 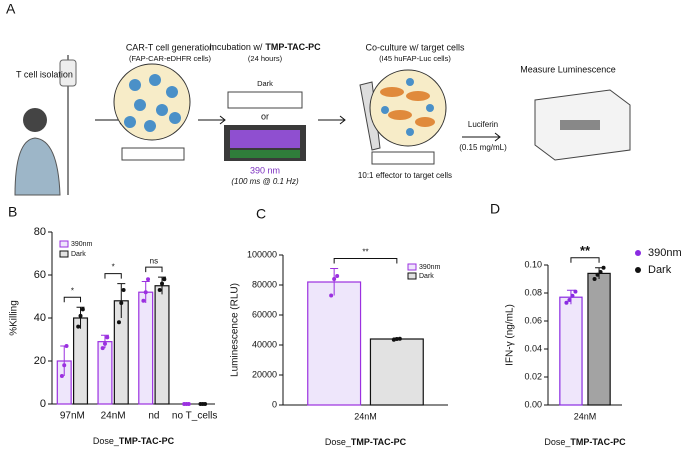 What do you see at coordinates (415, 47) in the screenshot?
I see `step-label: Co-culture w/ target cells` at bounding box center [415, 47].